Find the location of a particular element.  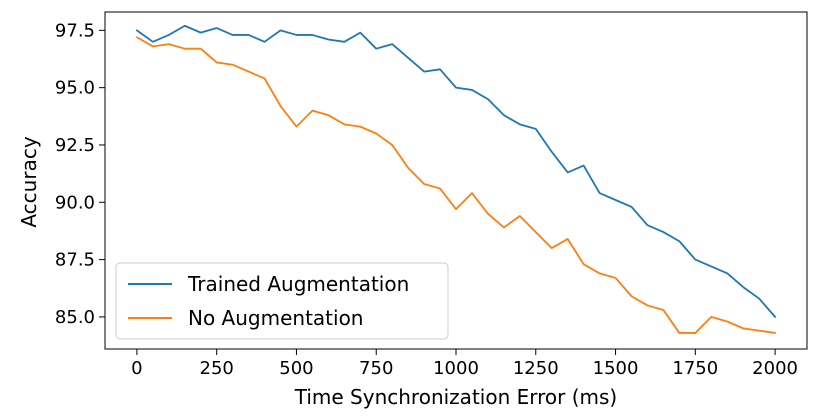

y-tick-label: 92.5 is located at coordinates (75, 145).